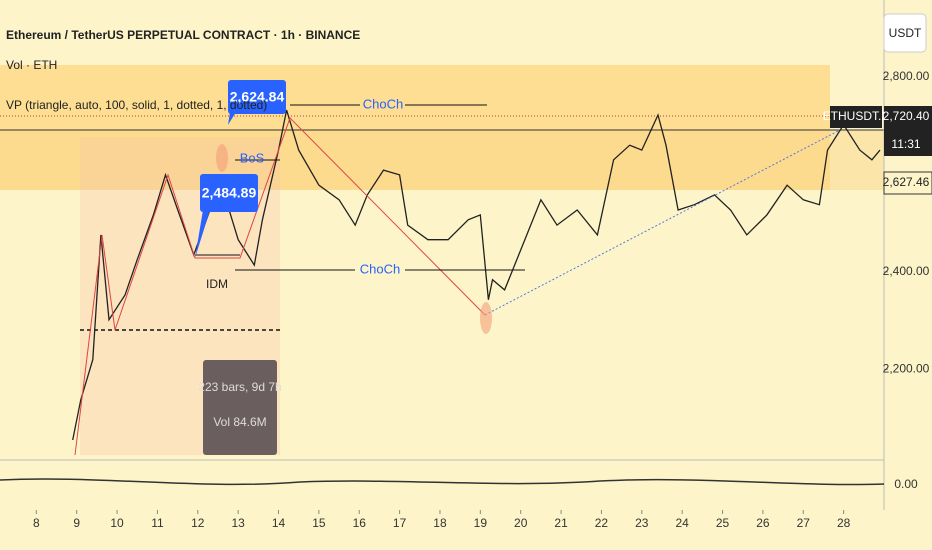 Image resolution: width=932 pixels, height=550 pixels. Describe the element at coordinates (481, 523) in the screenshot. I see `x-tick-label: 19` at that location.